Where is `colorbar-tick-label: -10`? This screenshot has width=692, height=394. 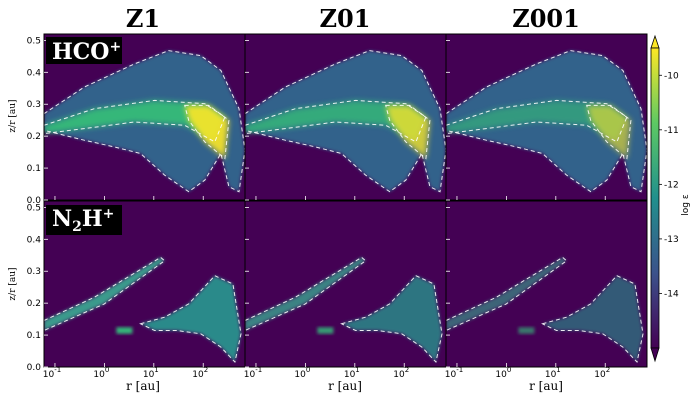
colorbar-tick-label: -10 is located at coordinates (671, 76).